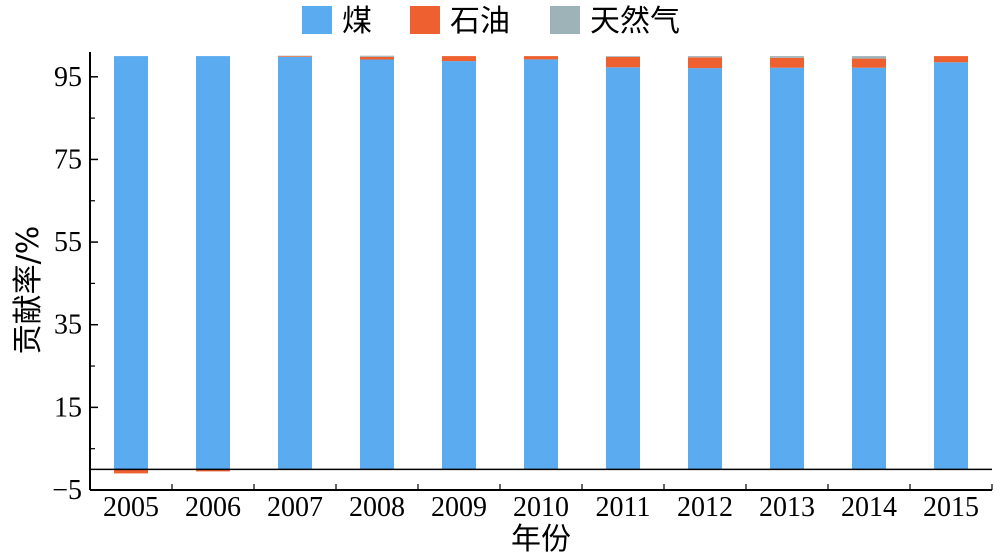 The width and height of the screenshot is (1000, 556). I want to click on x-axis-title: 年份, so click(541, 539).